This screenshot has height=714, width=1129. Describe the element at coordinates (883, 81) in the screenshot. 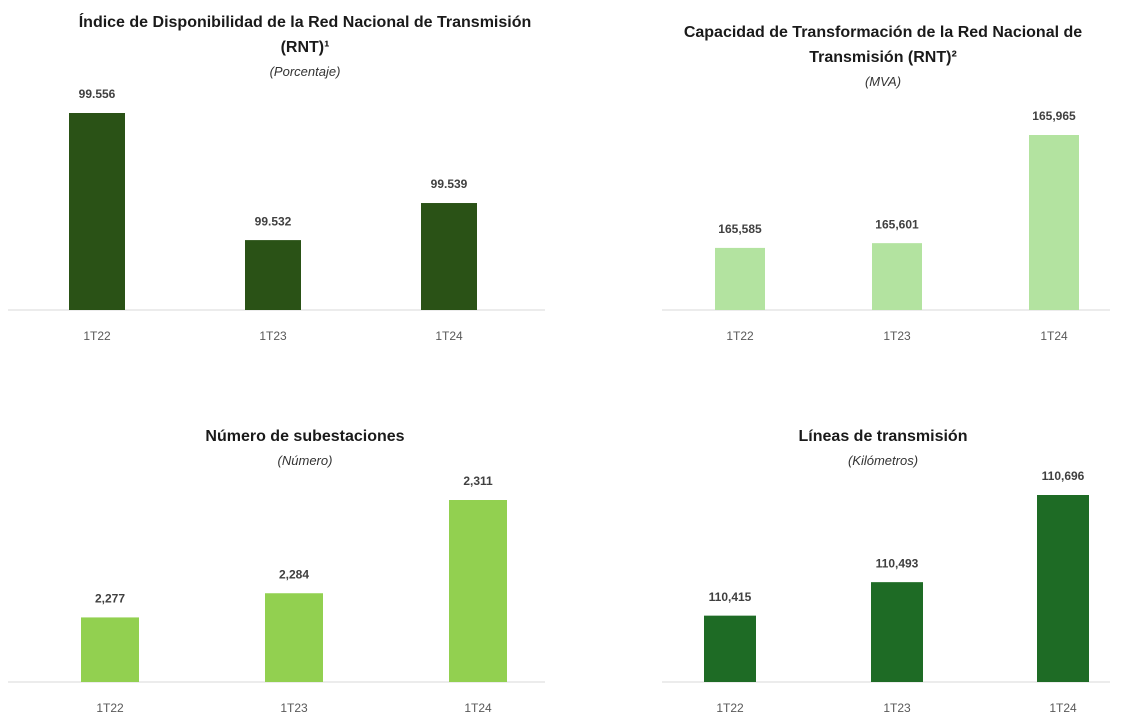

I see `chart-subtitle: (MVA)` at that location.